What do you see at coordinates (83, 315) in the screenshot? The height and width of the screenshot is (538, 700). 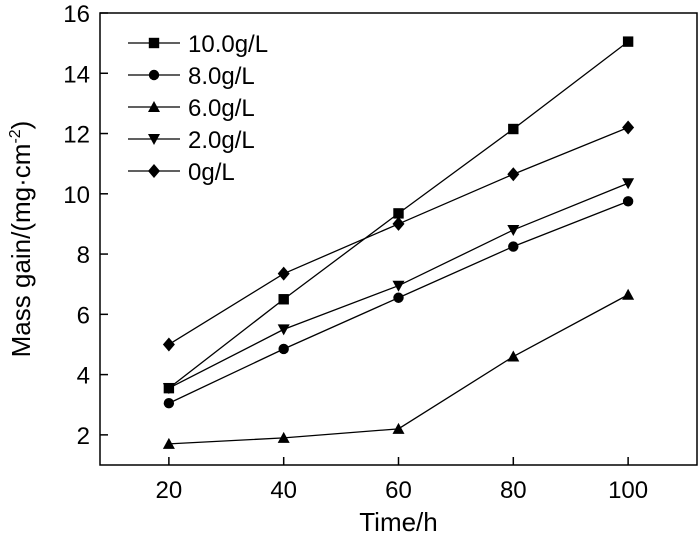 I see `y-tick-label: 6` at bounding box center [83, 315].